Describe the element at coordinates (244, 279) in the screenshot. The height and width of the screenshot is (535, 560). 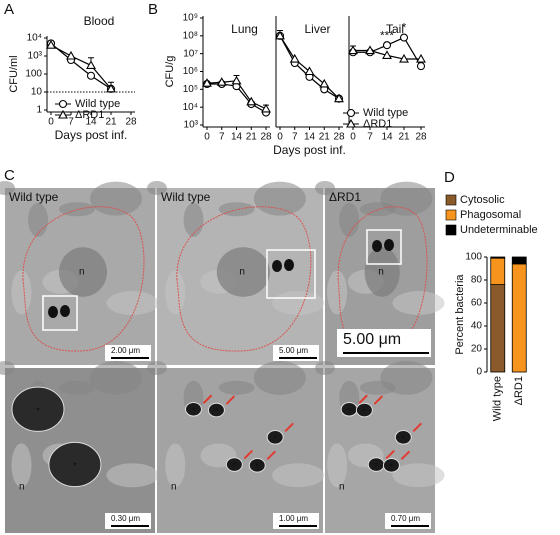
I see `cell-outline` at that location.